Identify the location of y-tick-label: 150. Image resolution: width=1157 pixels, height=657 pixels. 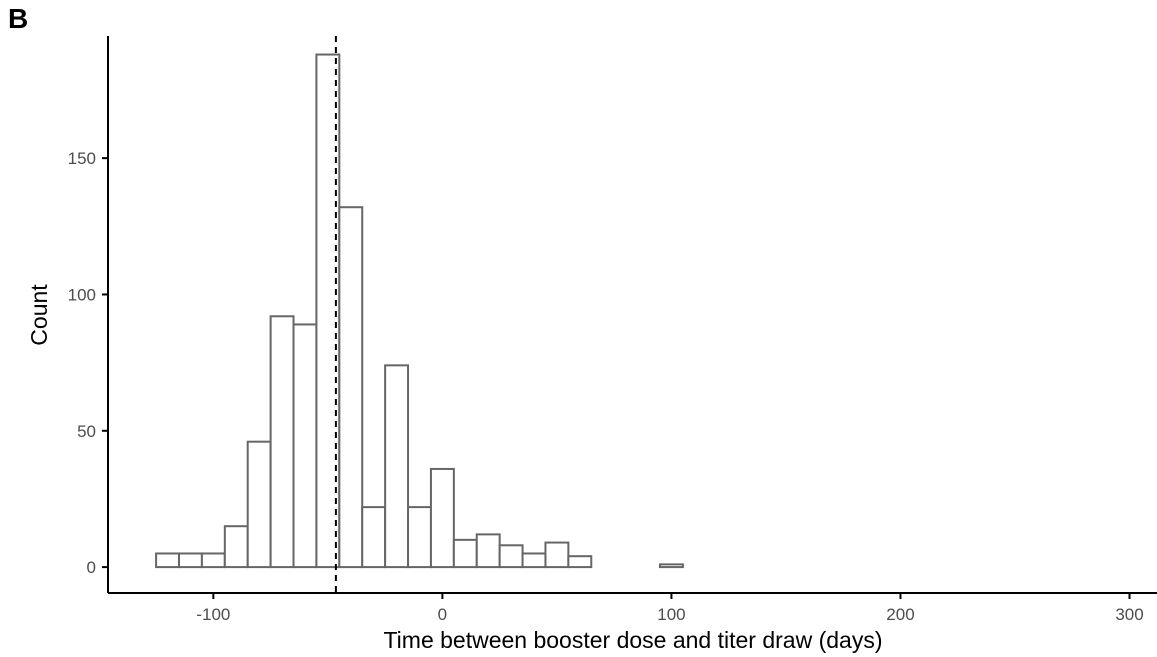
(82, 158).